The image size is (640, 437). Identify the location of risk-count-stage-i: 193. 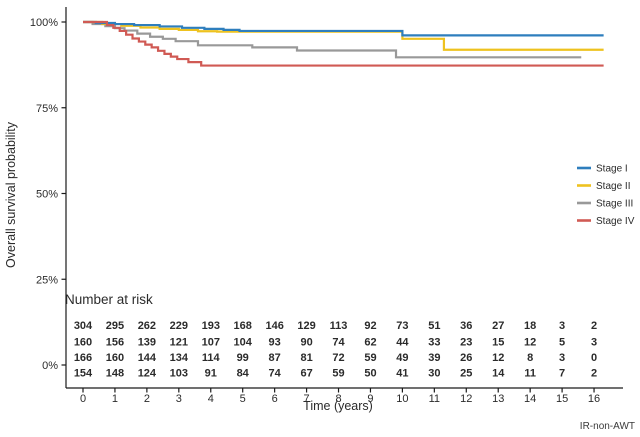
(211, 326).